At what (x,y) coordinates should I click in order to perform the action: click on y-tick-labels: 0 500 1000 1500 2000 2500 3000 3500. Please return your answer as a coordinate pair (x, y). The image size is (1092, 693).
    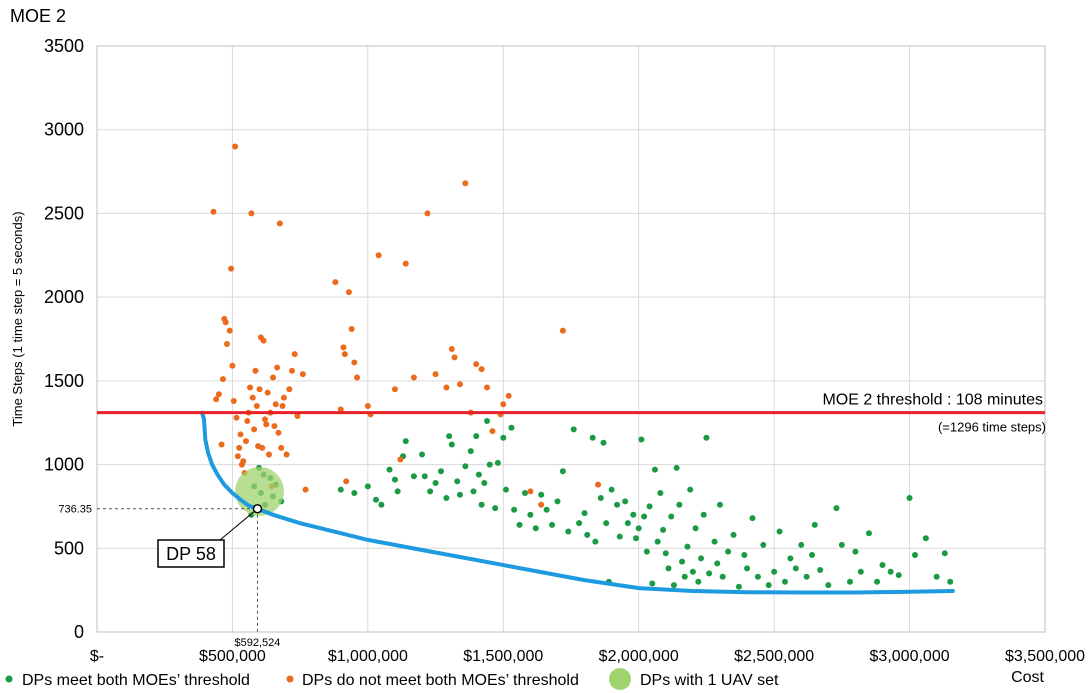
    Looking at the image, I should click on (64, 339).